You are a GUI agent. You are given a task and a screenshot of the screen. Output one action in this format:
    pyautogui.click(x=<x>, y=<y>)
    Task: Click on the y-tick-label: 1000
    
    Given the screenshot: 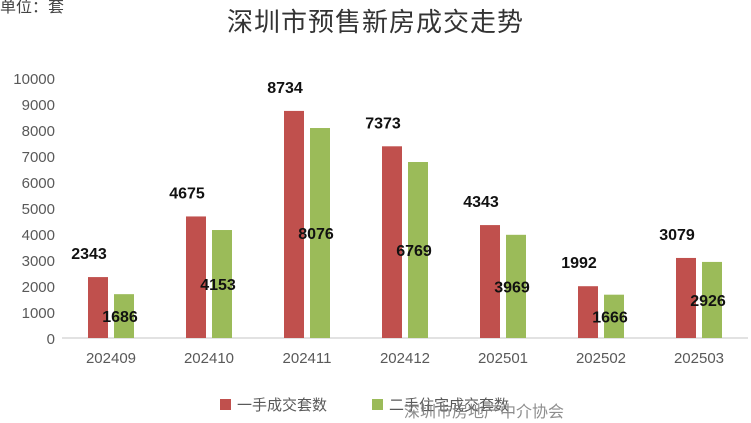 What is the action you would take?
    pyautogui.click(x=38, y=313)
    